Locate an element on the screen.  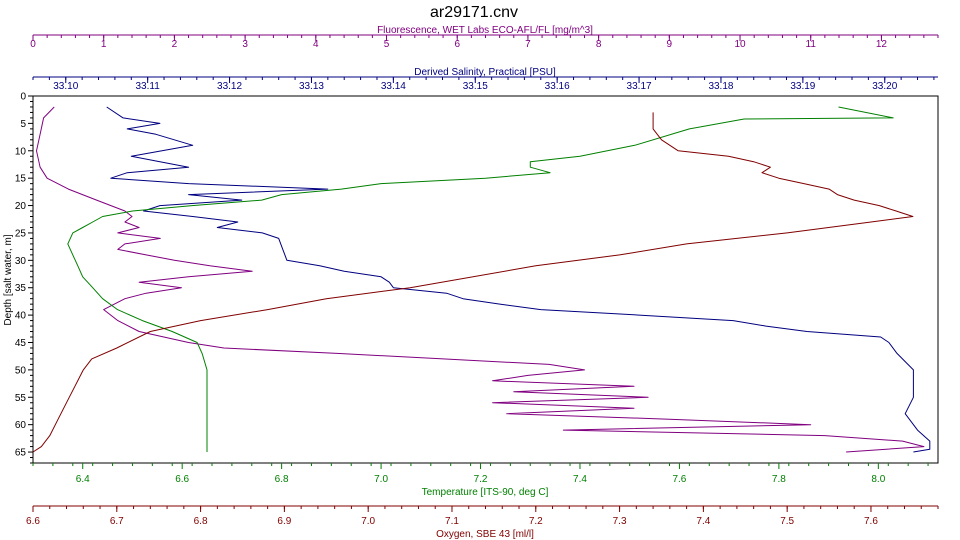
y-tick-label: 25 is located at coordinates (21, 233).